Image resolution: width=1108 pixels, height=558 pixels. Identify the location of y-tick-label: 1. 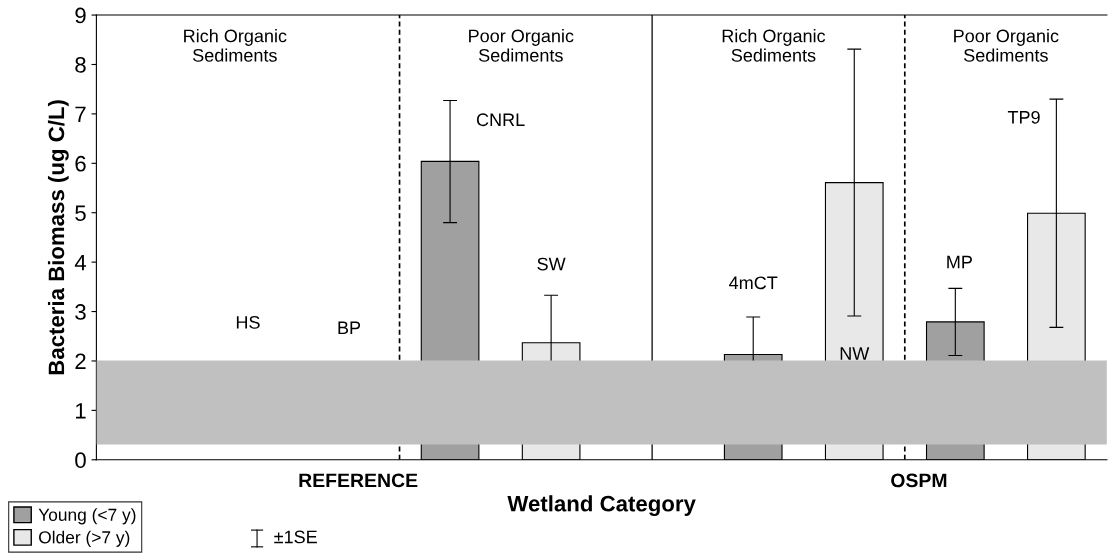
(81, 411).